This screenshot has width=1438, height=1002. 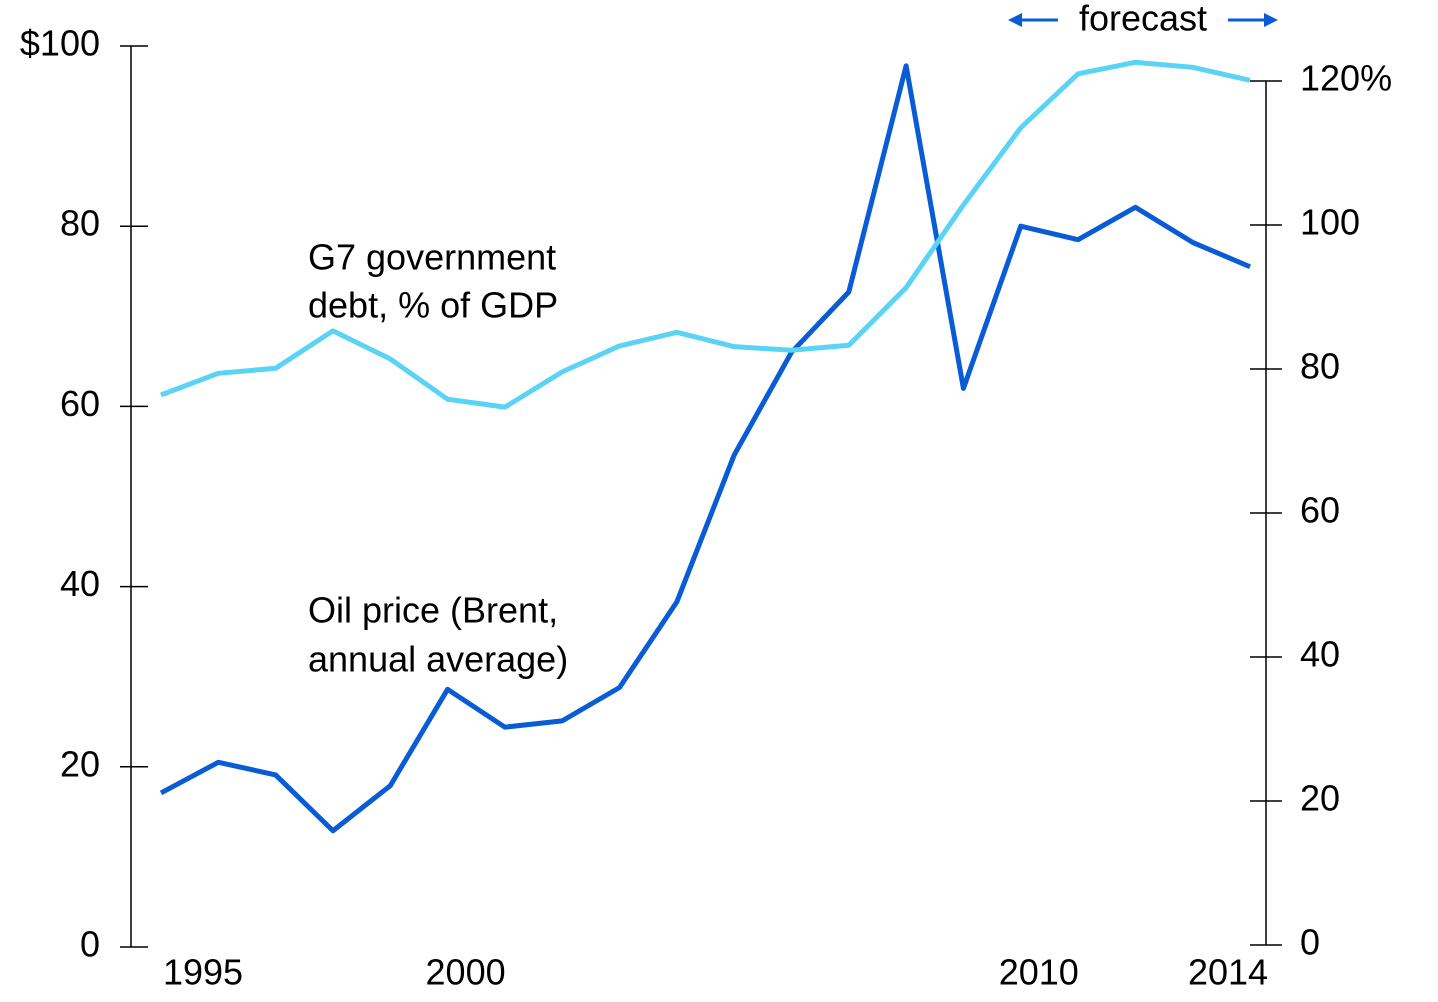 What do you see at coordinates (80, 403) in the screenshot?
I see `y-tick-label: 60` at bounding box center [80, 403].